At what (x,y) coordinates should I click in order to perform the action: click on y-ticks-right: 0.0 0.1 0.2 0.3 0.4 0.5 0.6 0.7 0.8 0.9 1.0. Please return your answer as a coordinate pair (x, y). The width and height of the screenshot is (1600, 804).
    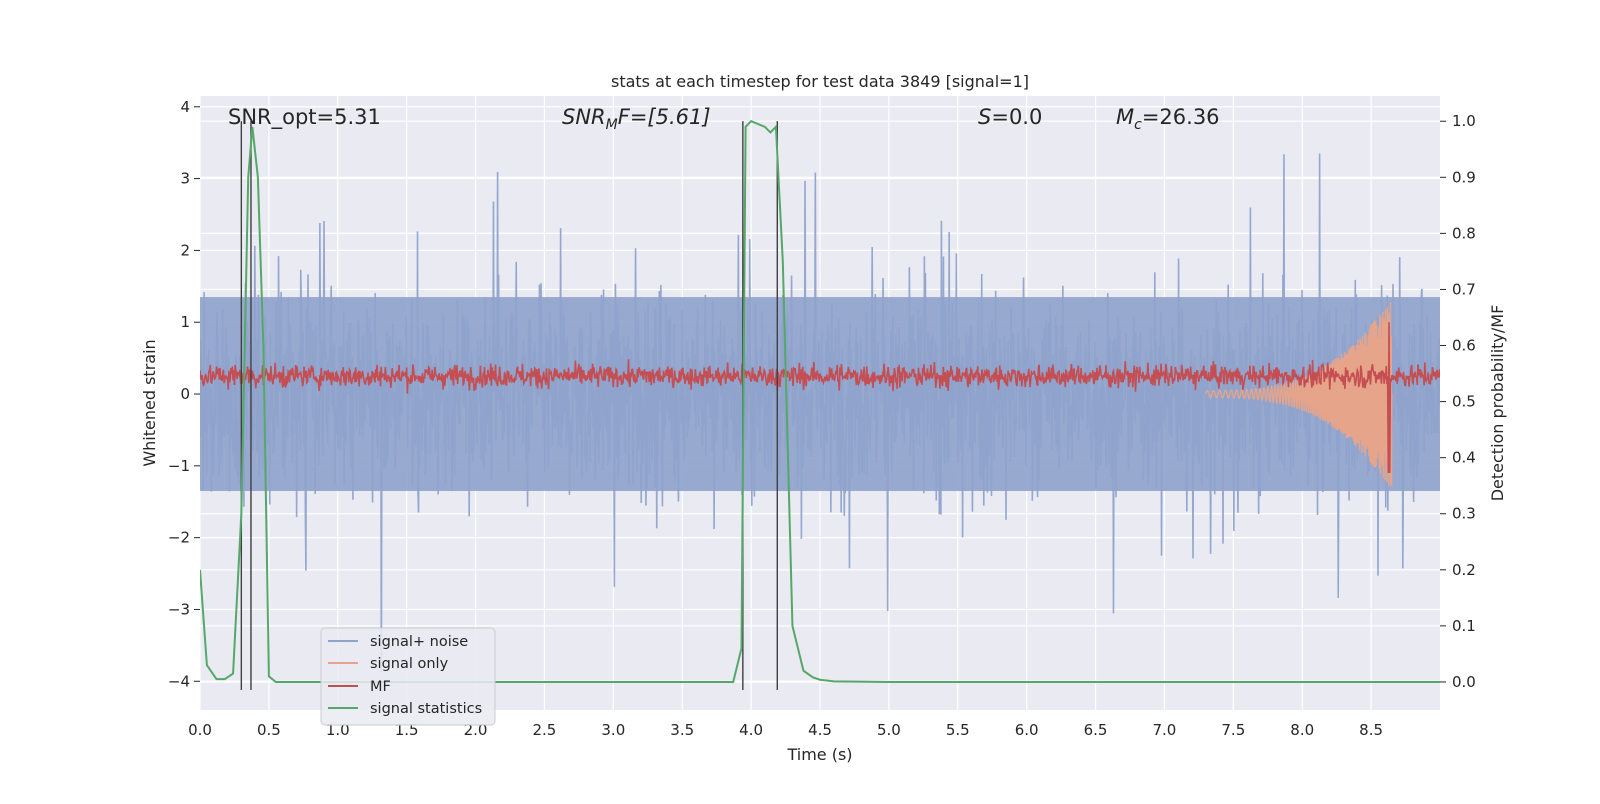
    Looking at the image, I should click on (1458, 401).